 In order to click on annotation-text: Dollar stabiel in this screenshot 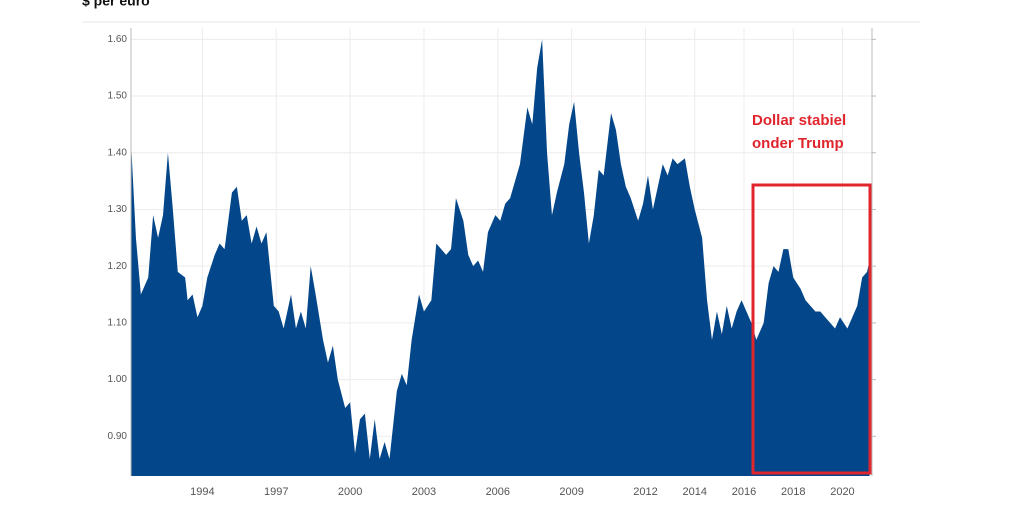, I will do `click(799, 120)`.